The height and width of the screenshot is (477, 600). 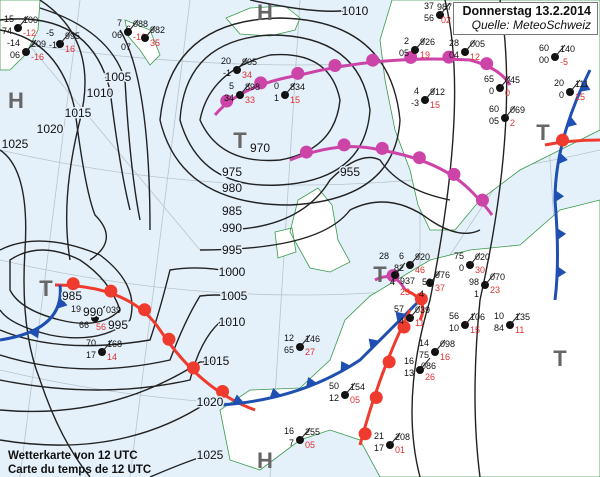 What do you see at coordinates (489, 79) in the screenshot?
I see `station-temperature: 65` at bounding box center [489, 79].